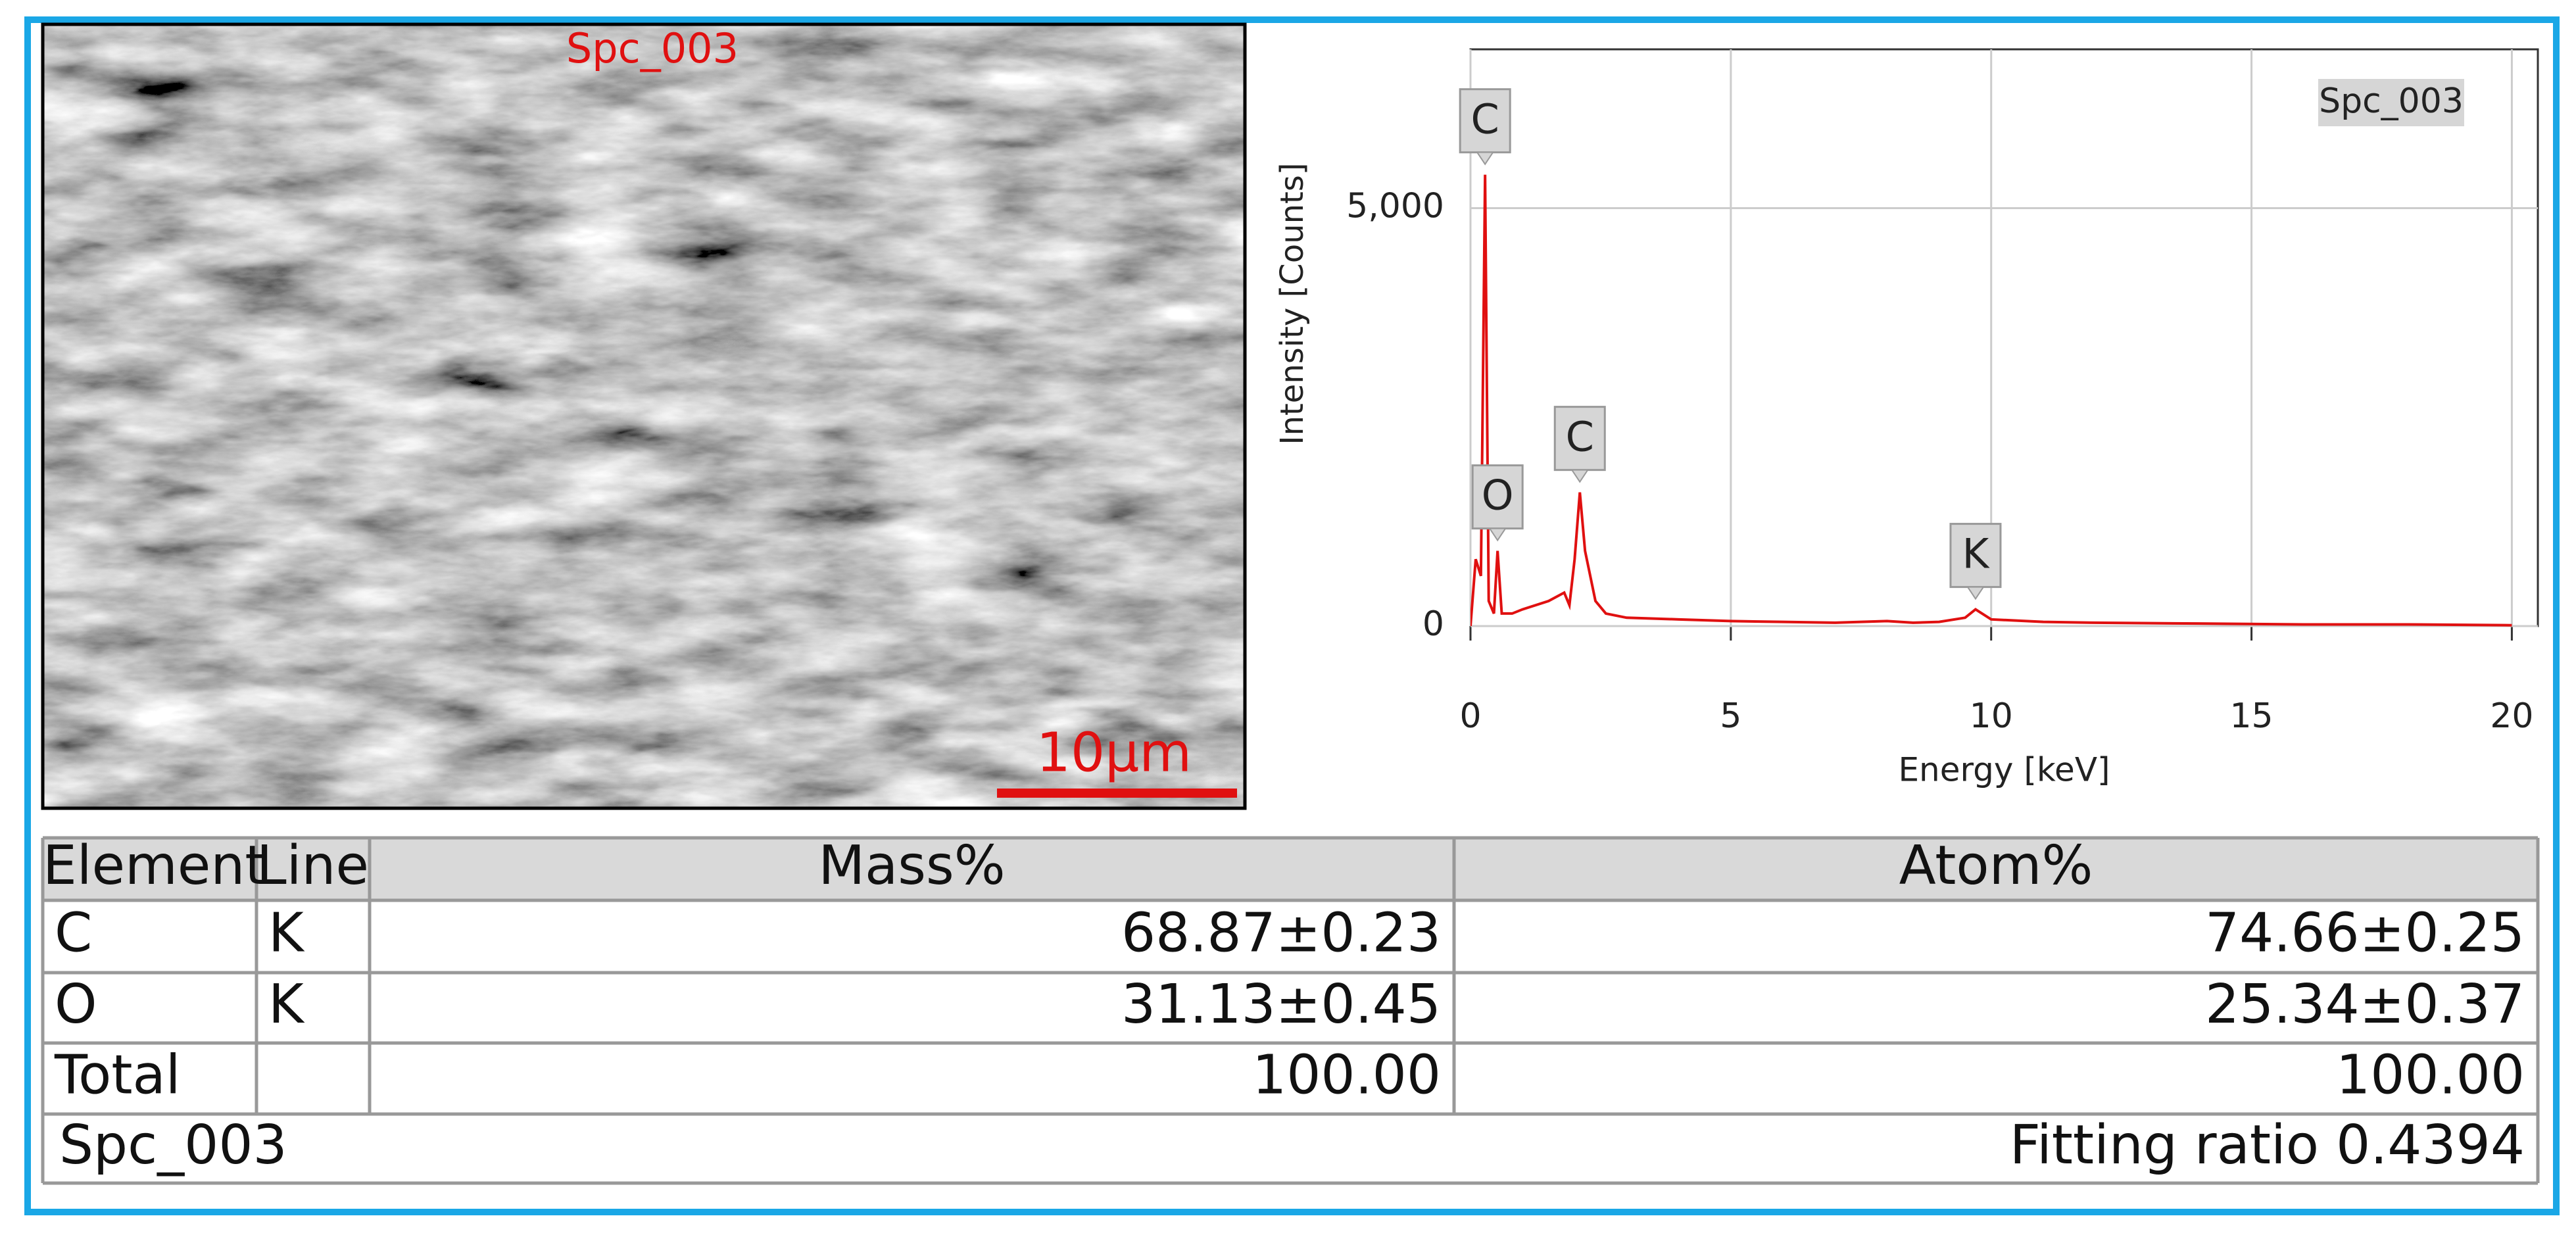 This screenshot has height=1239, width=2576. What do you see at coordinates (2004, 770) in the screenshot?
I see `x-axis-label: Energy [keV]` at bounding box center [2004, 770].